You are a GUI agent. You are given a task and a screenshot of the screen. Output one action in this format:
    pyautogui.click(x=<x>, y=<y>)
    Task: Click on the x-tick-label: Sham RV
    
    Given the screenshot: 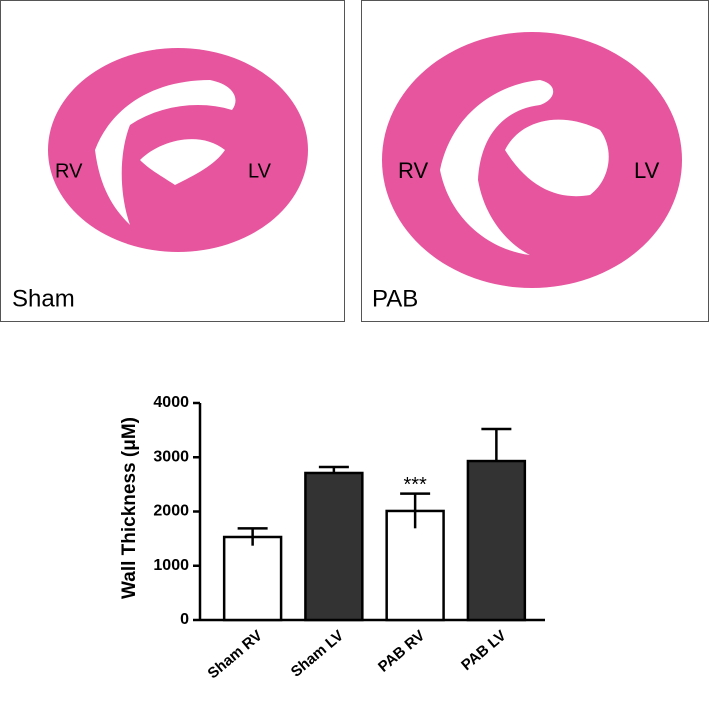 What is the action you would take?
    pyautogui.click(x=235, y=654)
    